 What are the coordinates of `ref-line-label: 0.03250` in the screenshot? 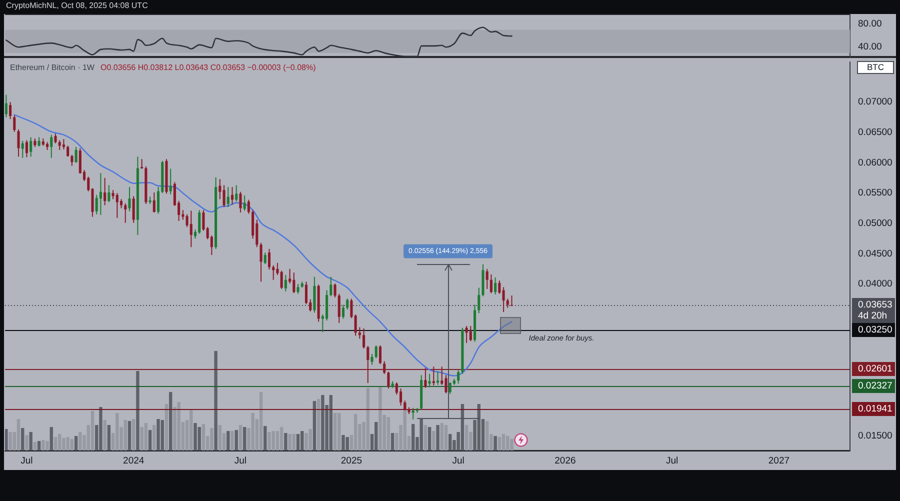 It's located at (875, 330).